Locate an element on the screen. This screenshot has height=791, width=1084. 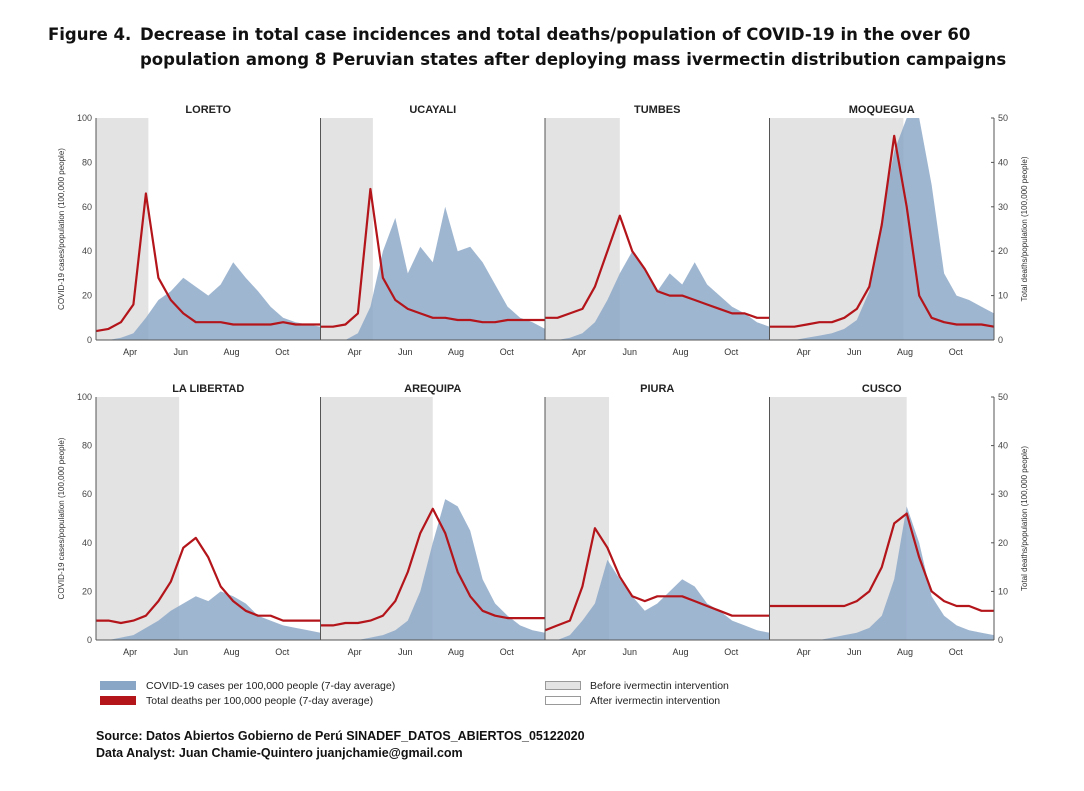
before-shading-ucayali is located at coordinates (346, 229).